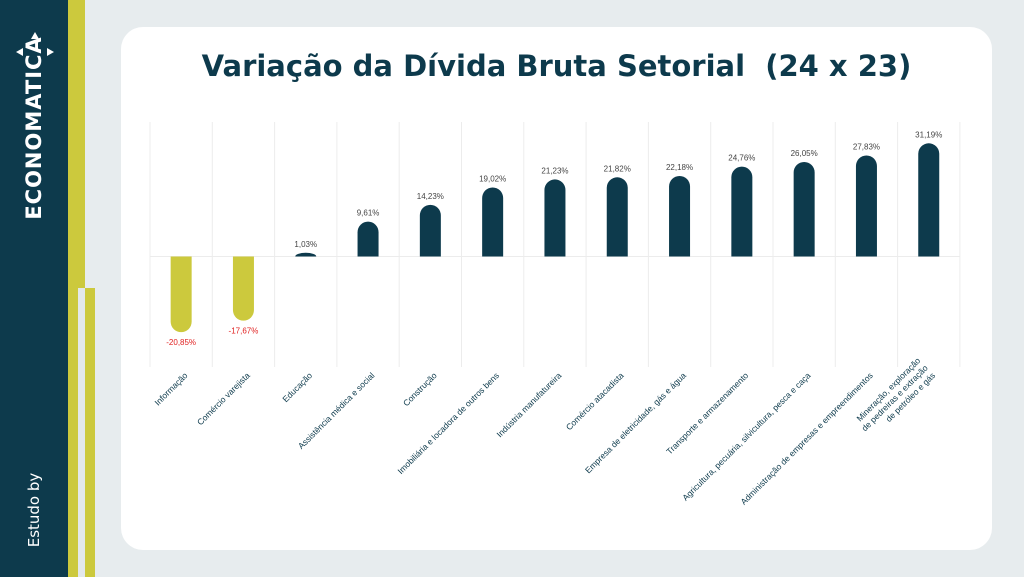 The height and width of the screenshot is (577, 1024). What do you see at coordinates (595, 401) in the screenshot?
I see `category-label: Comércio atacadista` at bounding box center [595, 401].